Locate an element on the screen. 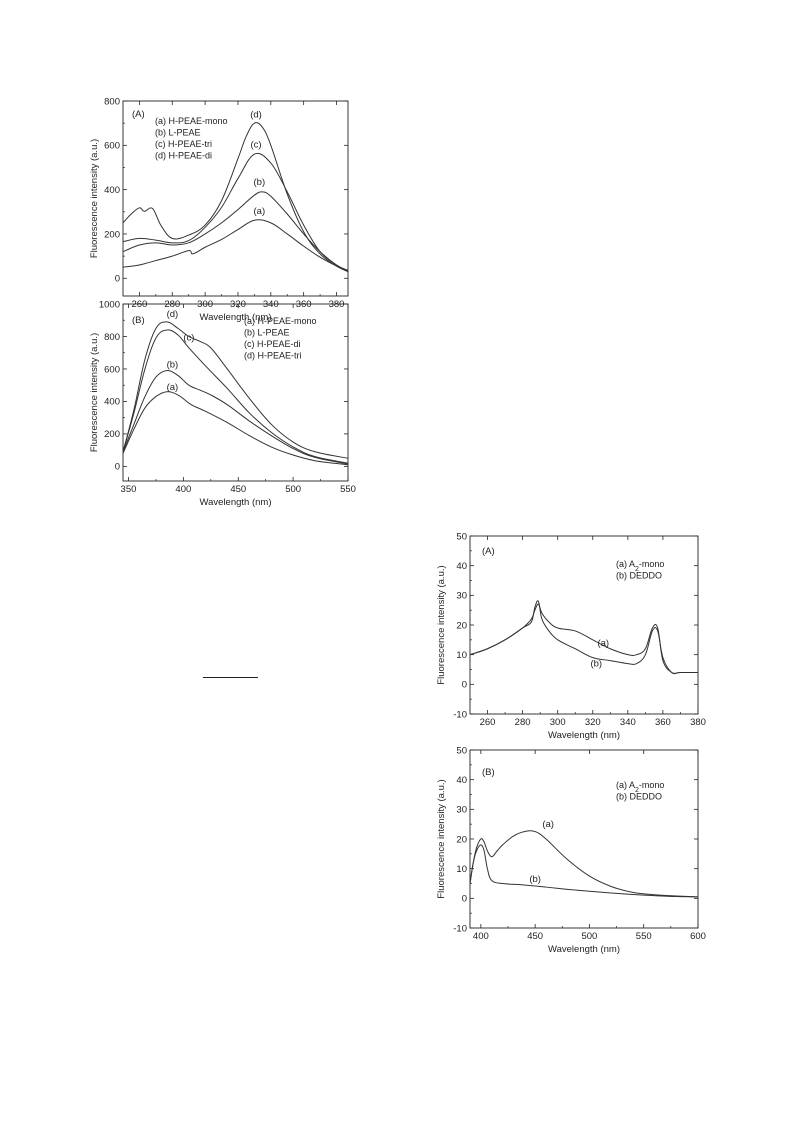 The width and height of the screenshot is (793, 1123). legend-entry: (c) H-PEAE-tri is located at coordinates (183, 144).